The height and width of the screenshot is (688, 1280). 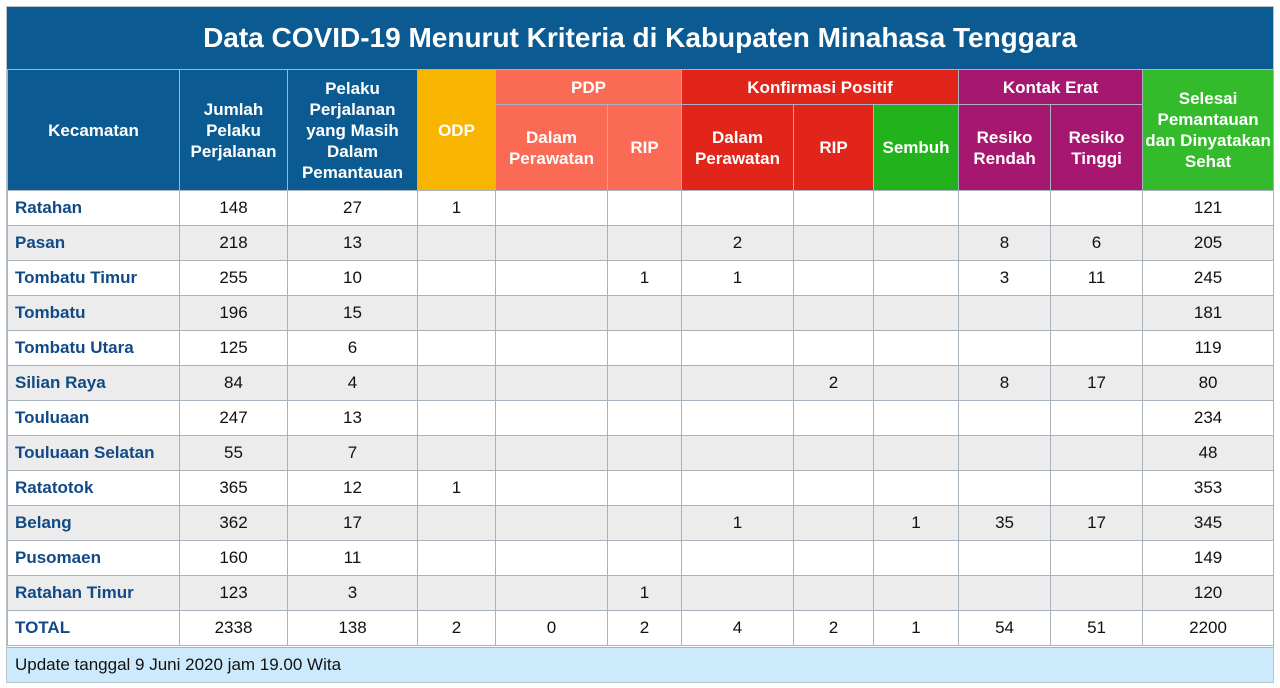 I want to click on header-selesai: Selesai Pemantauan dan Dinyatakan Sehat, so click(x=1208, y=130).